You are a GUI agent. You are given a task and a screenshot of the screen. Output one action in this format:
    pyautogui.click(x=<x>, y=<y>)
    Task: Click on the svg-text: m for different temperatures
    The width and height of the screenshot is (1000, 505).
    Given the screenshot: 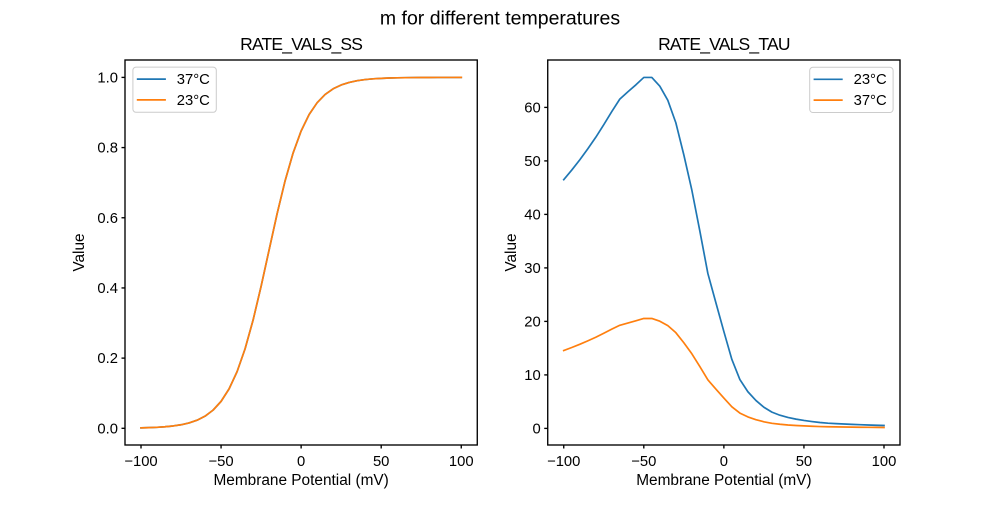 What is the action you would take?
    pyautogui.click(x=500, y=18)
    